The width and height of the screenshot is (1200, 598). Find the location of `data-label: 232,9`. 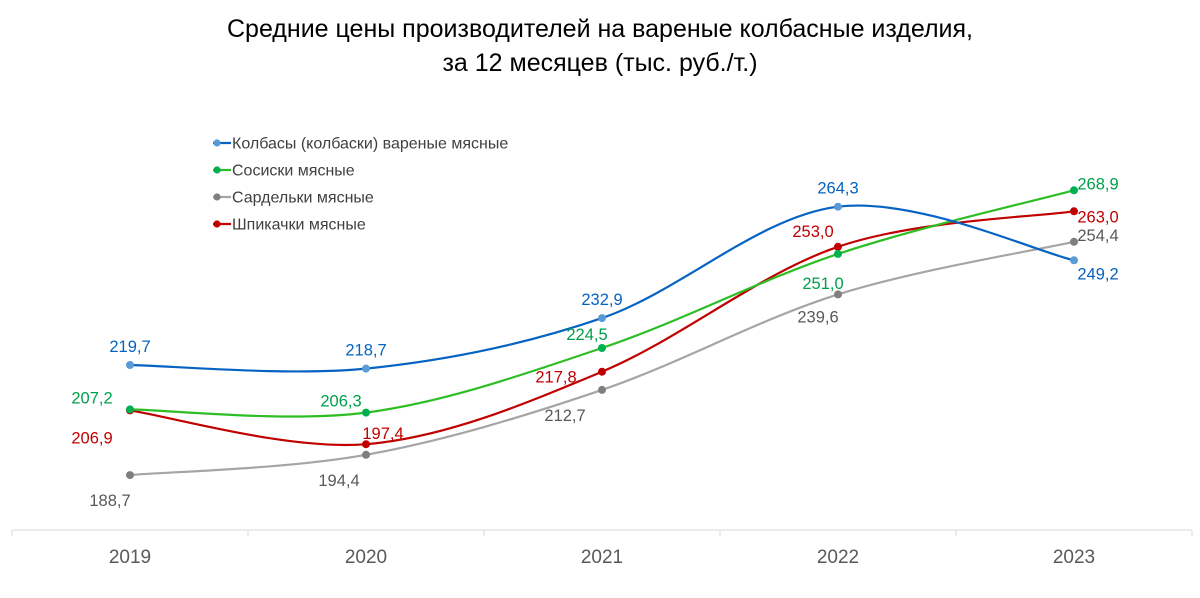

data-label: 232,9 is located at coordinates (601, 300).